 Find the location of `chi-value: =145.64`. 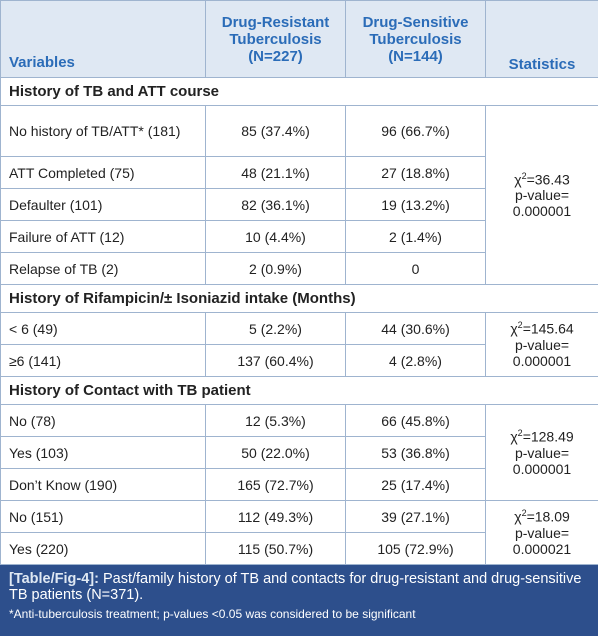

chi-value: =145.64 is located at coordinates (548, 328).